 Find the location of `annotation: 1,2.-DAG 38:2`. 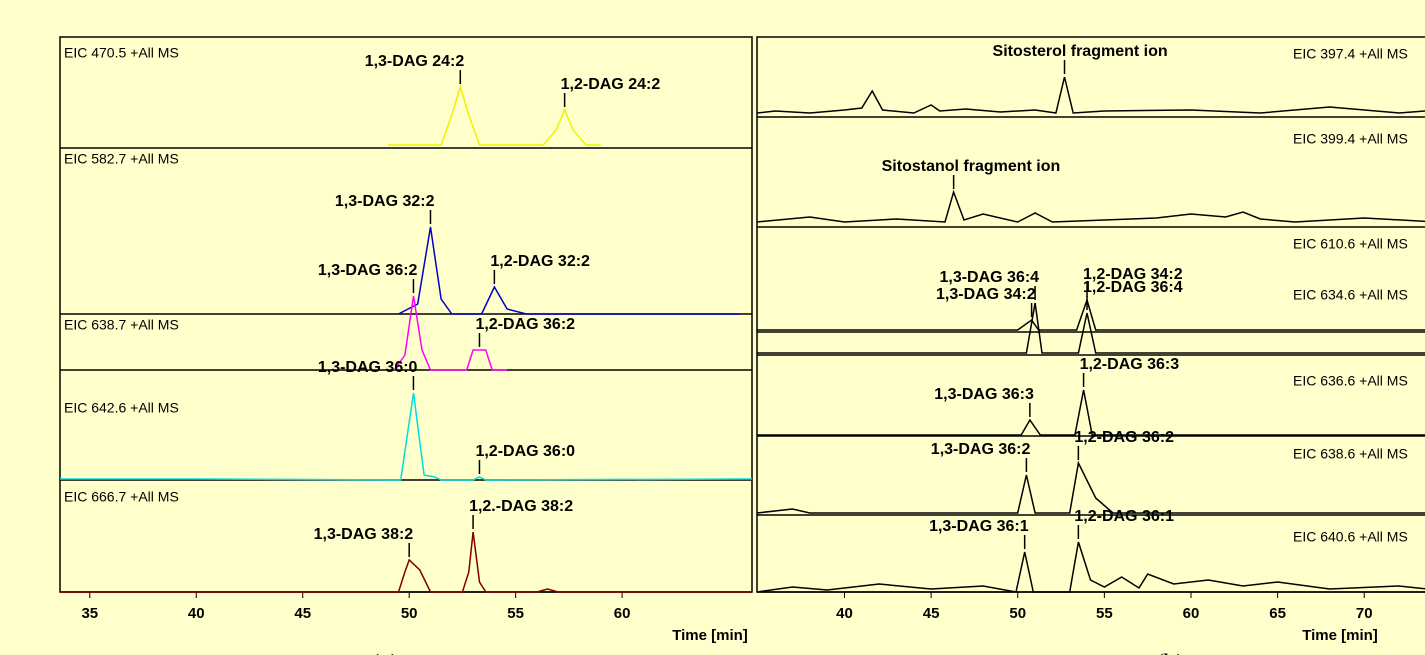

annotation: 1,2.-DAG 38:2 is located at coordinates (521, 506).